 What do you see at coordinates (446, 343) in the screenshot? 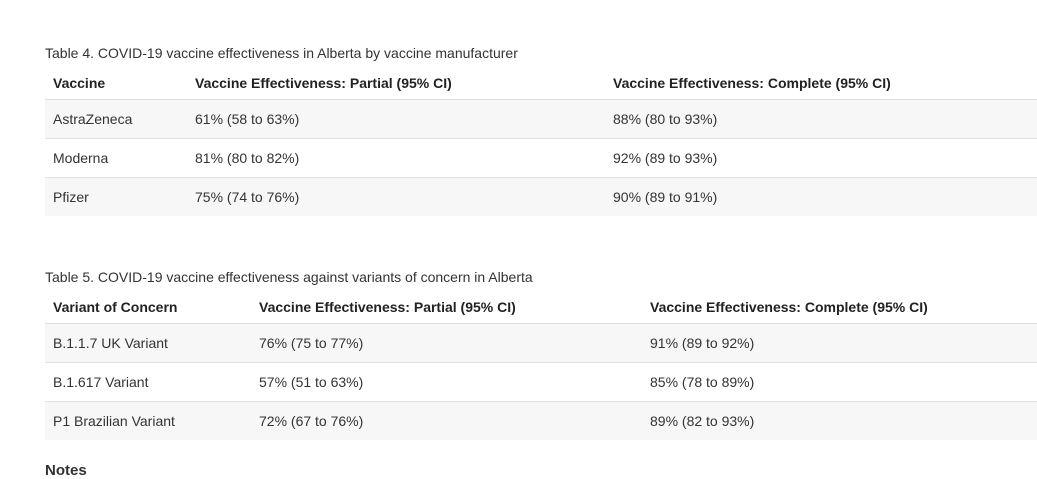
I see `table-cell: 76% (75 to 77%)` at bounding box center [446, 343].